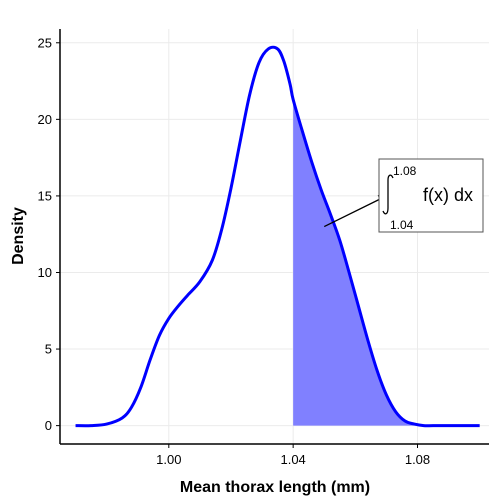 Image resolution: width=504 pixels, height=504 pixels. Describe the element at coordinates (275, 487) in the screenshot. I see `x-axis-title: Mean thorax length (mm)` at that location.